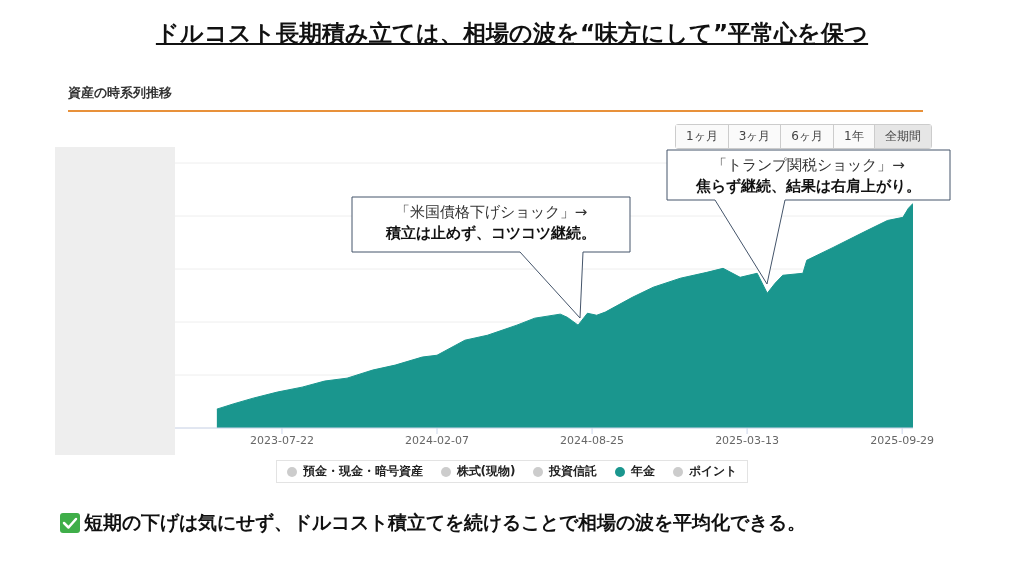  Describe the element at coordinates (490, 222) in the screenshot. I see `annotation: 「米国債格下げショック」→ 積立は止めず、コツコツ継続。` at that location.